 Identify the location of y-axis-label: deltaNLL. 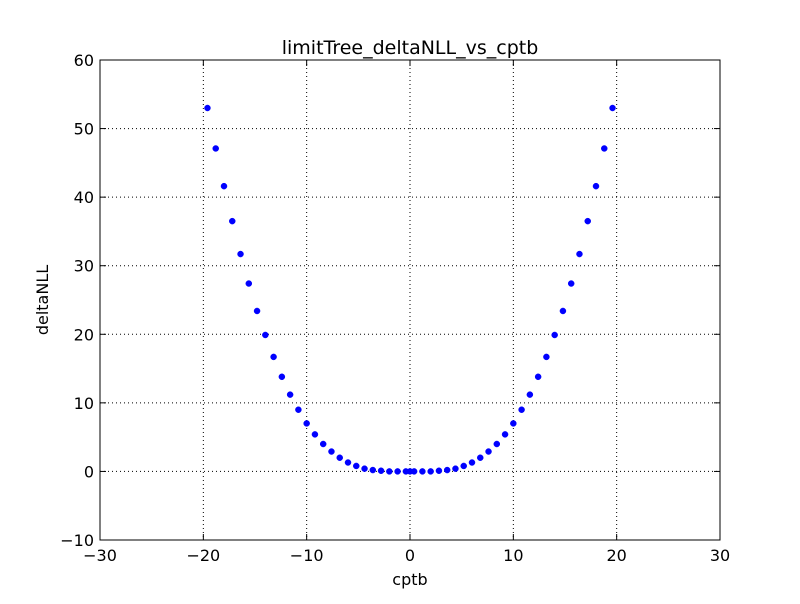
(42, 300).